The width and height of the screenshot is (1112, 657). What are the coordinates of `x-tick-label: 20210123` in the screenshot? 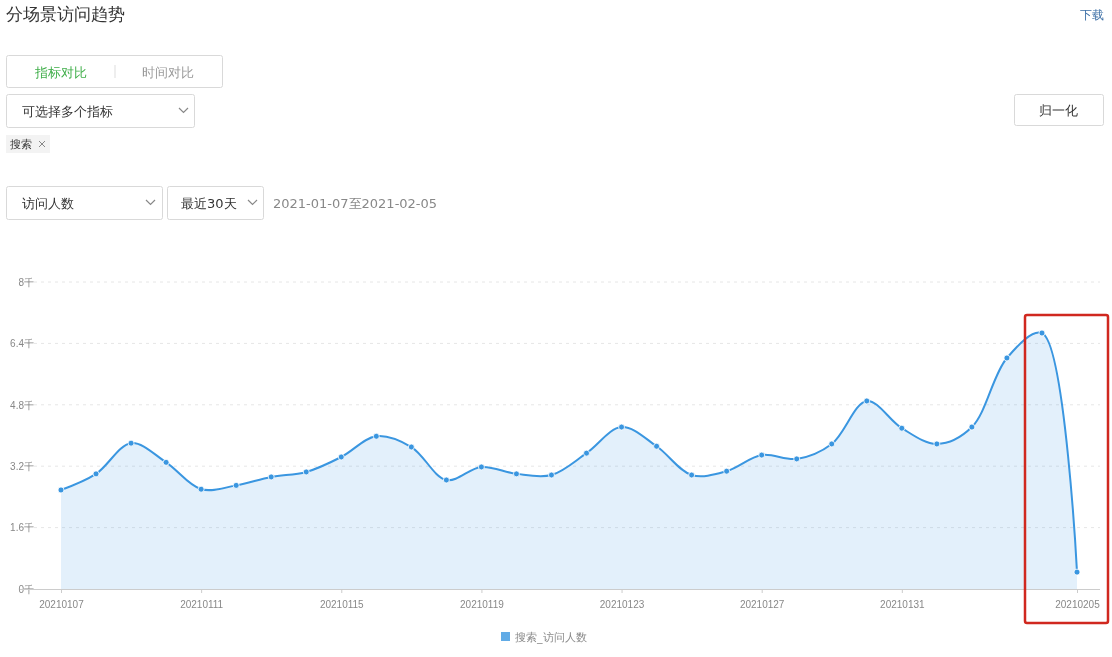 It's located at (622, 604).